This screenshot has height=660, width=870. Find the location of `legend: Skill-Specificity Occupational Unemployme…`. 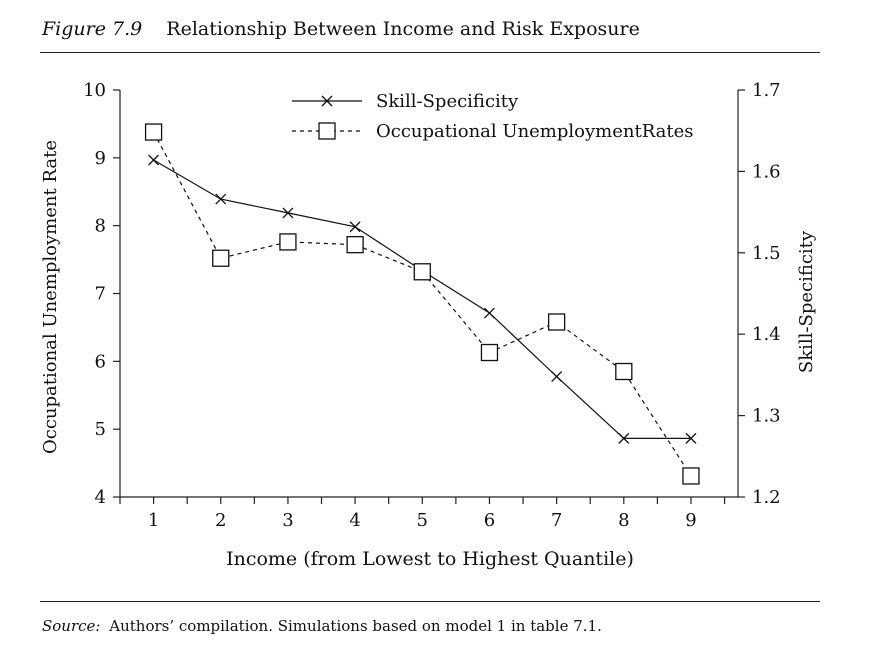

legend: Skill-Specificity Occupational Unemployme… is located at coordinates (493, 116).